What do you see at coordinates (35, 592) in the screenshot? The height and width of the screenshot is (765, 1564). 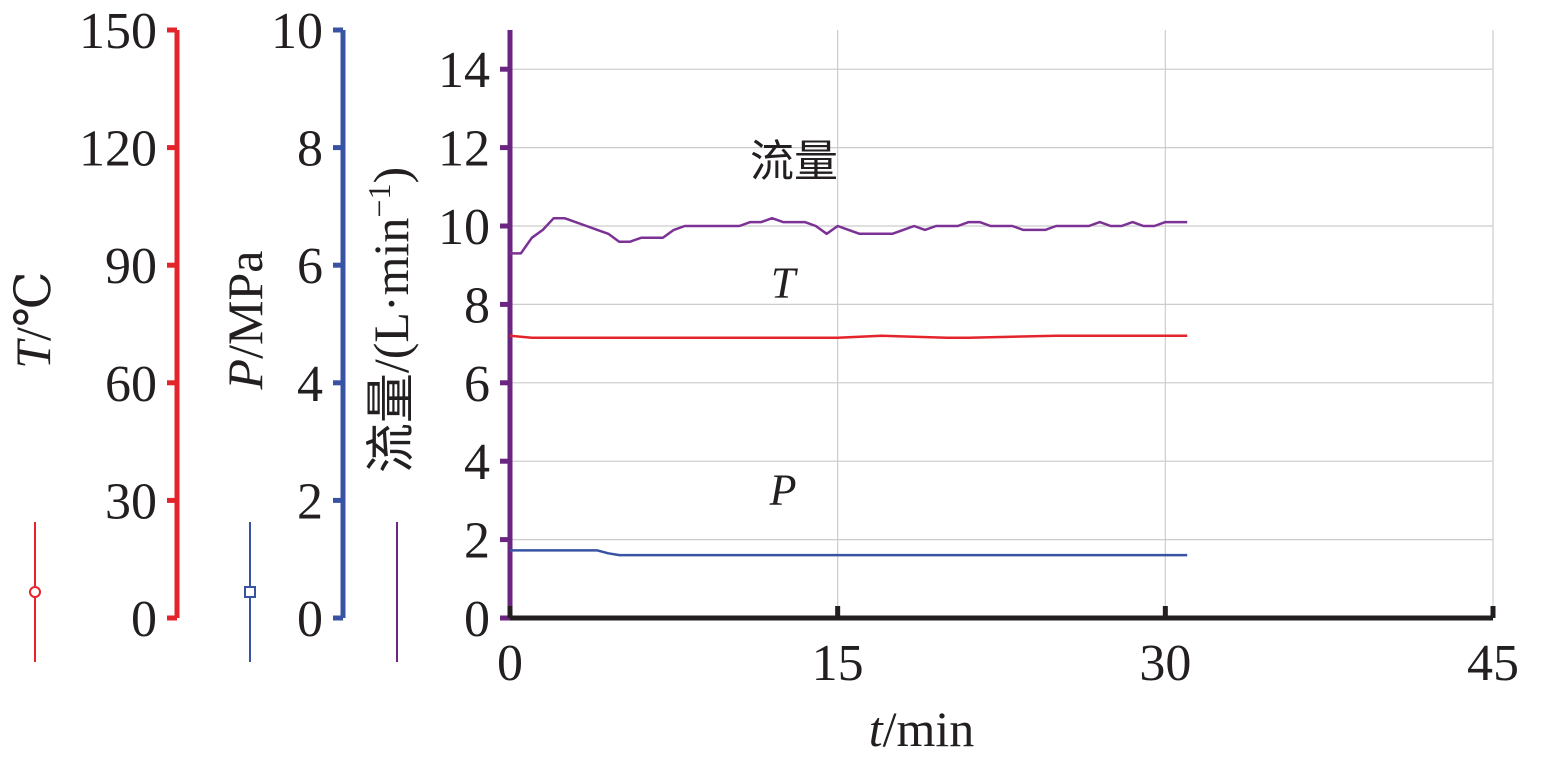 I see `temperature-legend-circle-marker` at bounding box center [35, 592].